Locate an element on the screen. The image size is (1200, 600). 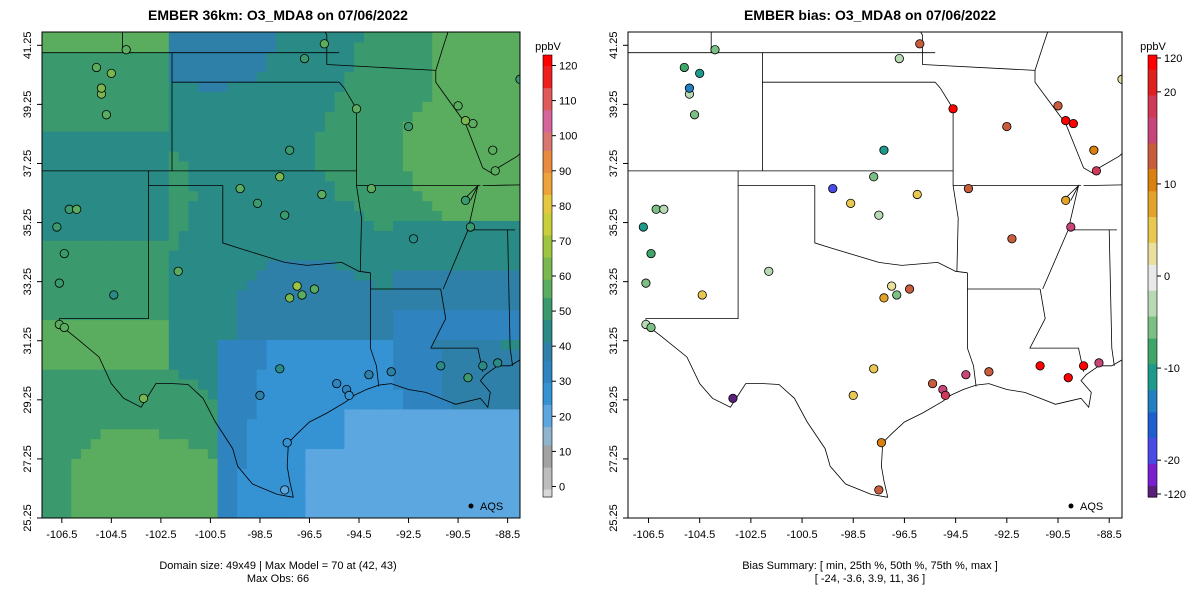
state-boundary is located at coordinates (375, 329).